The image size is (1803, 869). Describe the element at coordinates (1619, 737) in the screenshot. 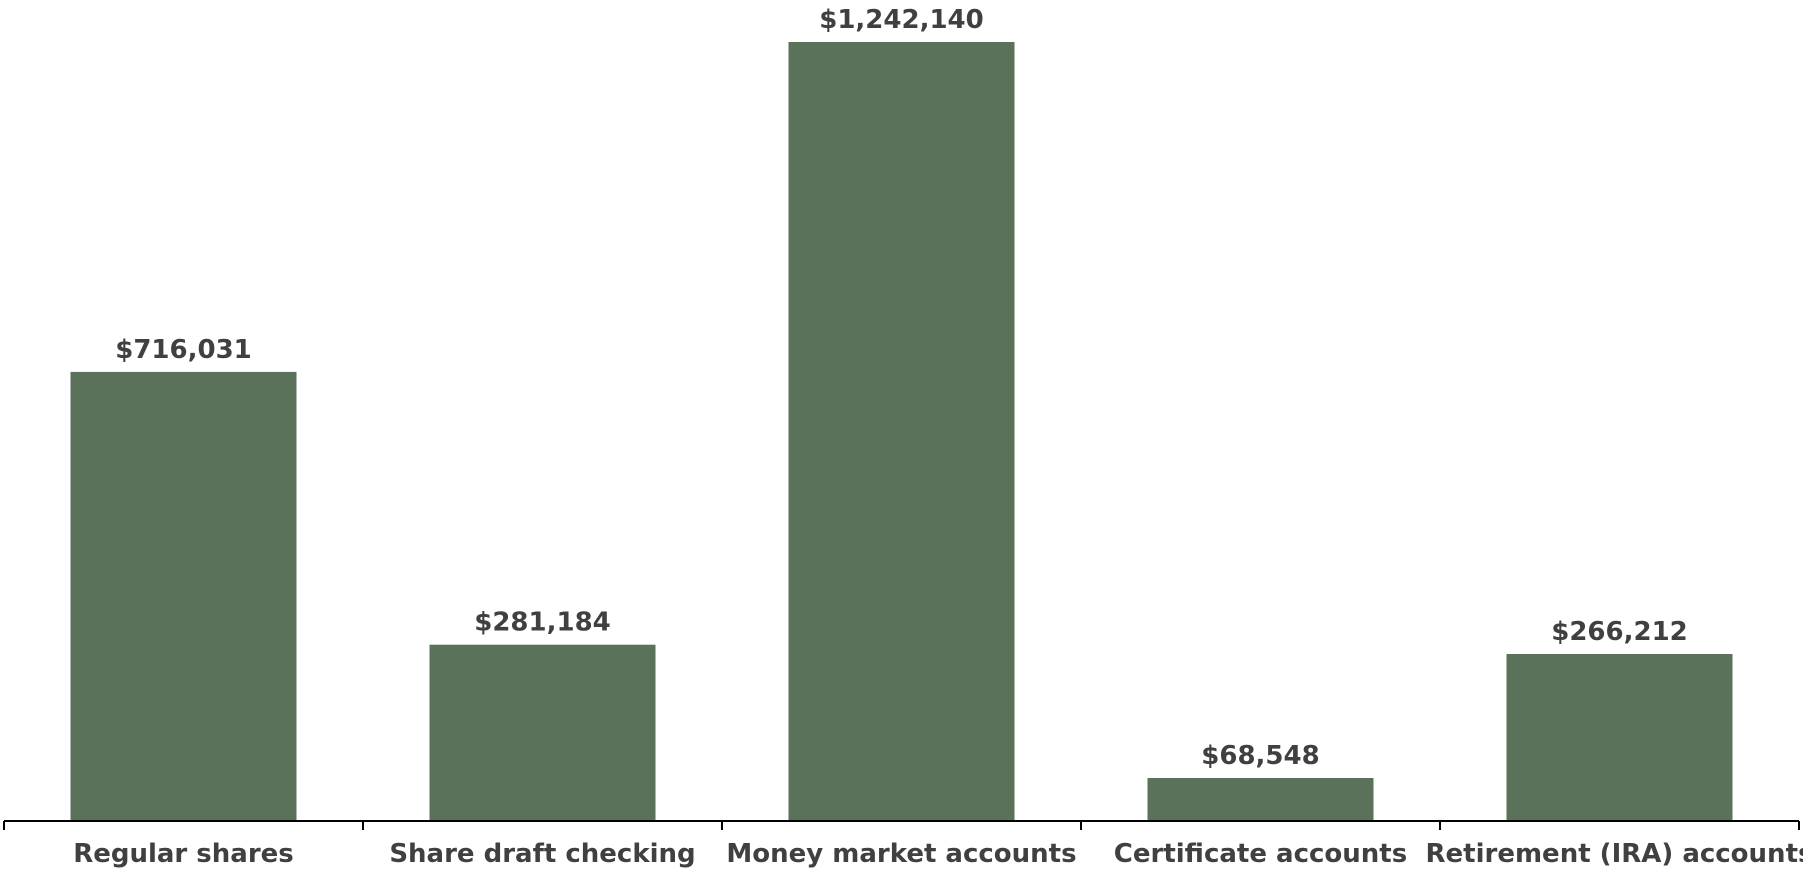

I see `bar-retirement-ira-accounts` at that location.